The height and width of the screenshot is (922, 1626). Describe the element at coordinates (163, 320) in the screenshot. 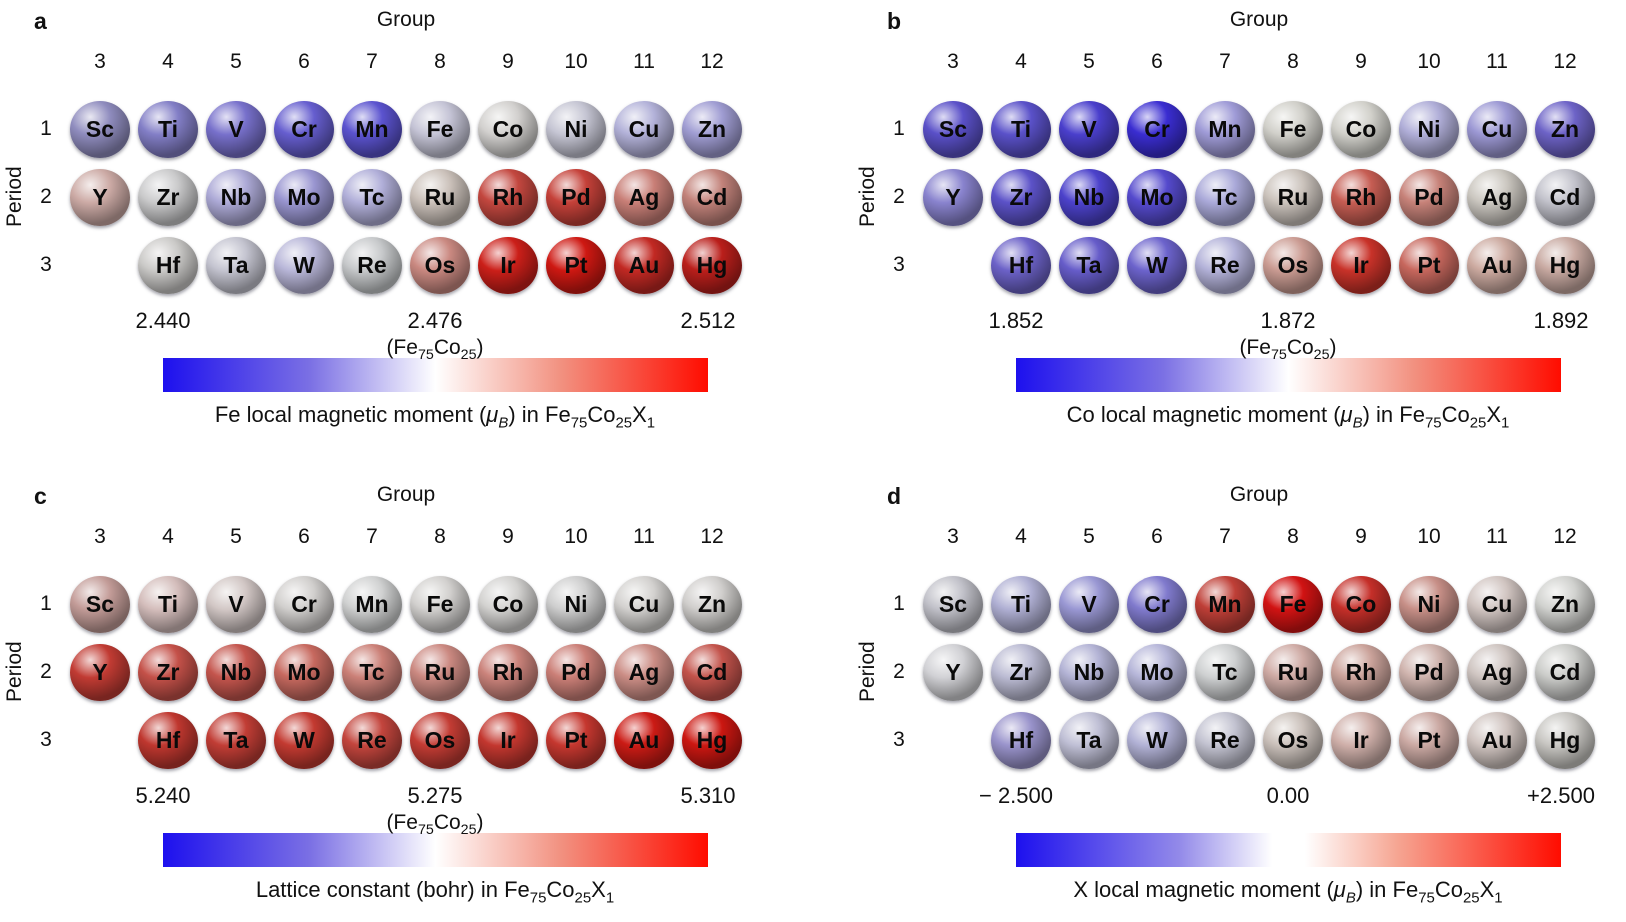

I see `colorbar-min-label: 2.440` at that location.